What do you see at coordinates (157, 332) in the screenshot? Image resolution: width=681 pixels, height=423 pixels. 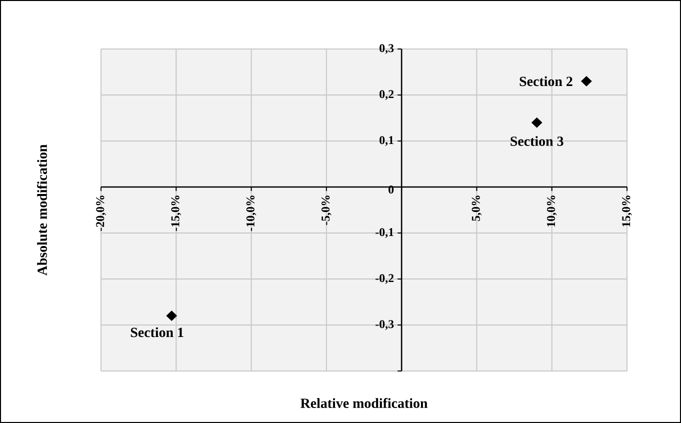 I see `annotation: Section 1` at bounding box center [157, 332].